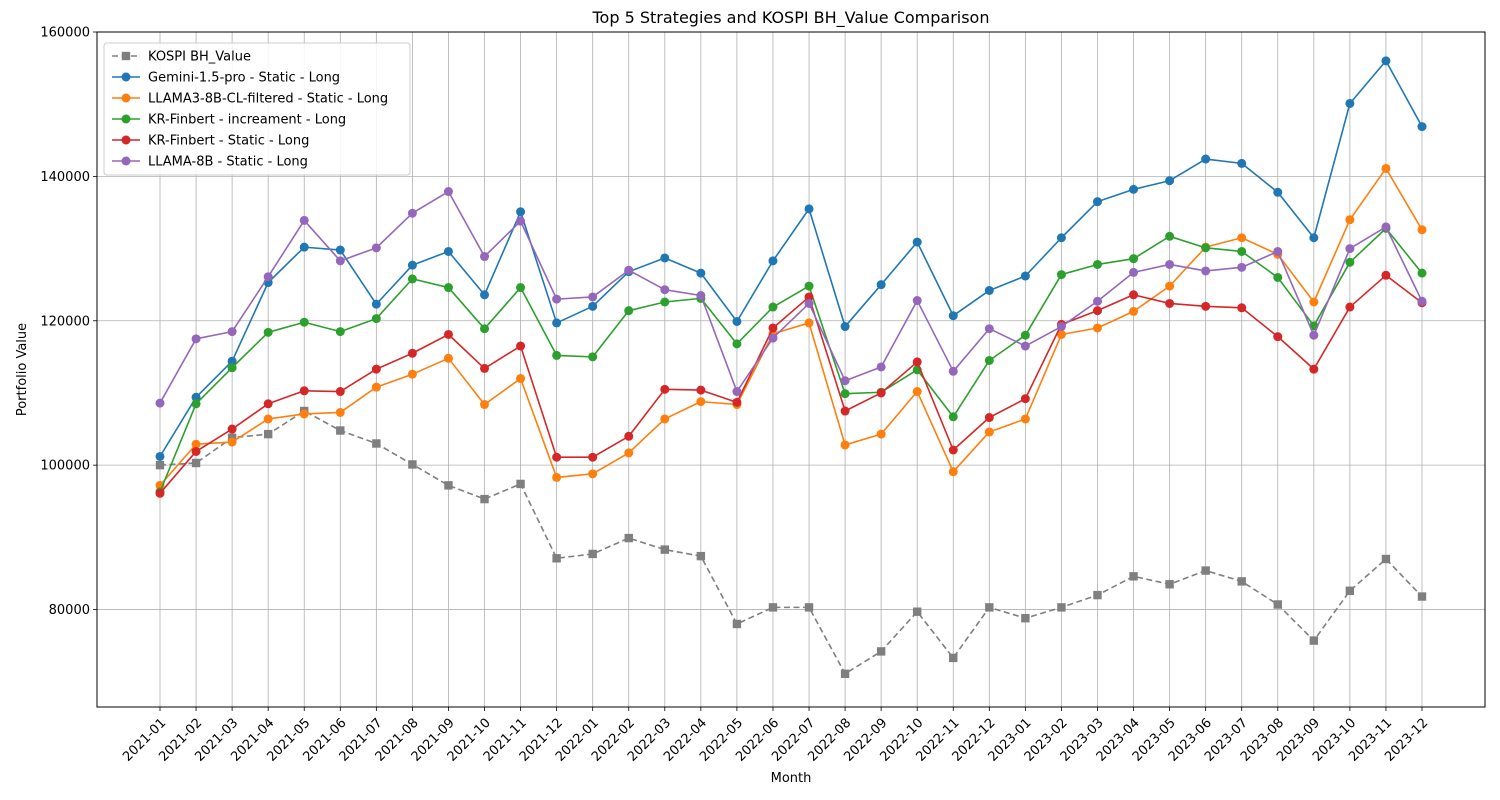 This screenshot has height=800, width=1500. I want to click on legend-label: LLAMA-8B - Static - Long, so click(228, 162).